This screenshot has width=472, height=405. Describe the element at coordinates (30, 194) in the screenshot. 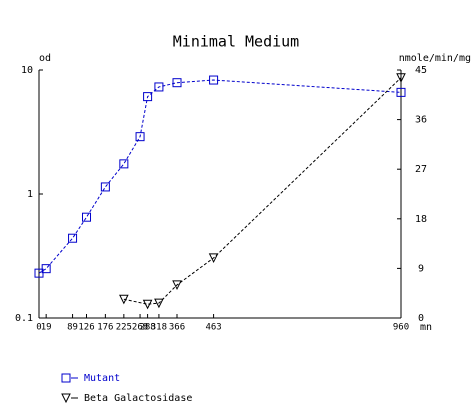

I see `y-tick-label: 1` at that location.